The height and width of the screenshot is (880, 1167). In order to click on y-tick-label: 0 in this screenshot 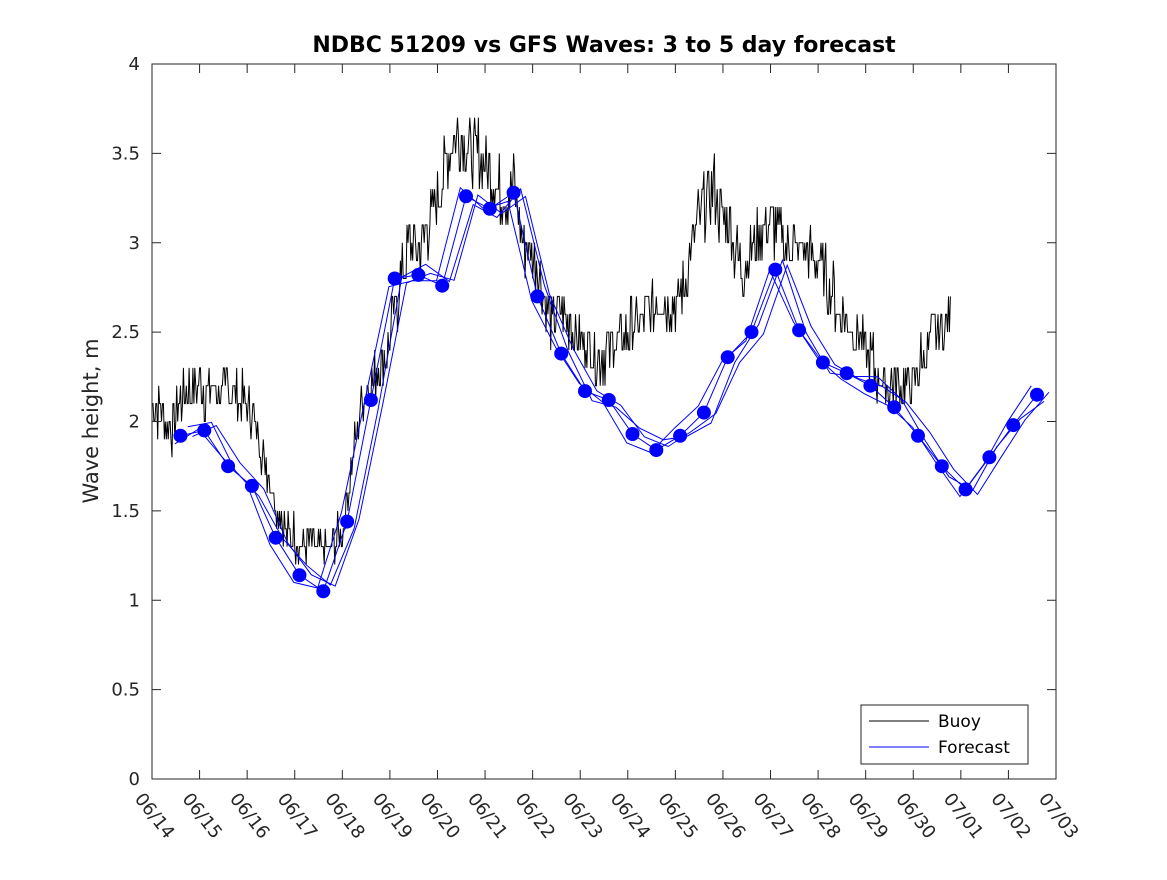, I will do `click(134, 779)`.